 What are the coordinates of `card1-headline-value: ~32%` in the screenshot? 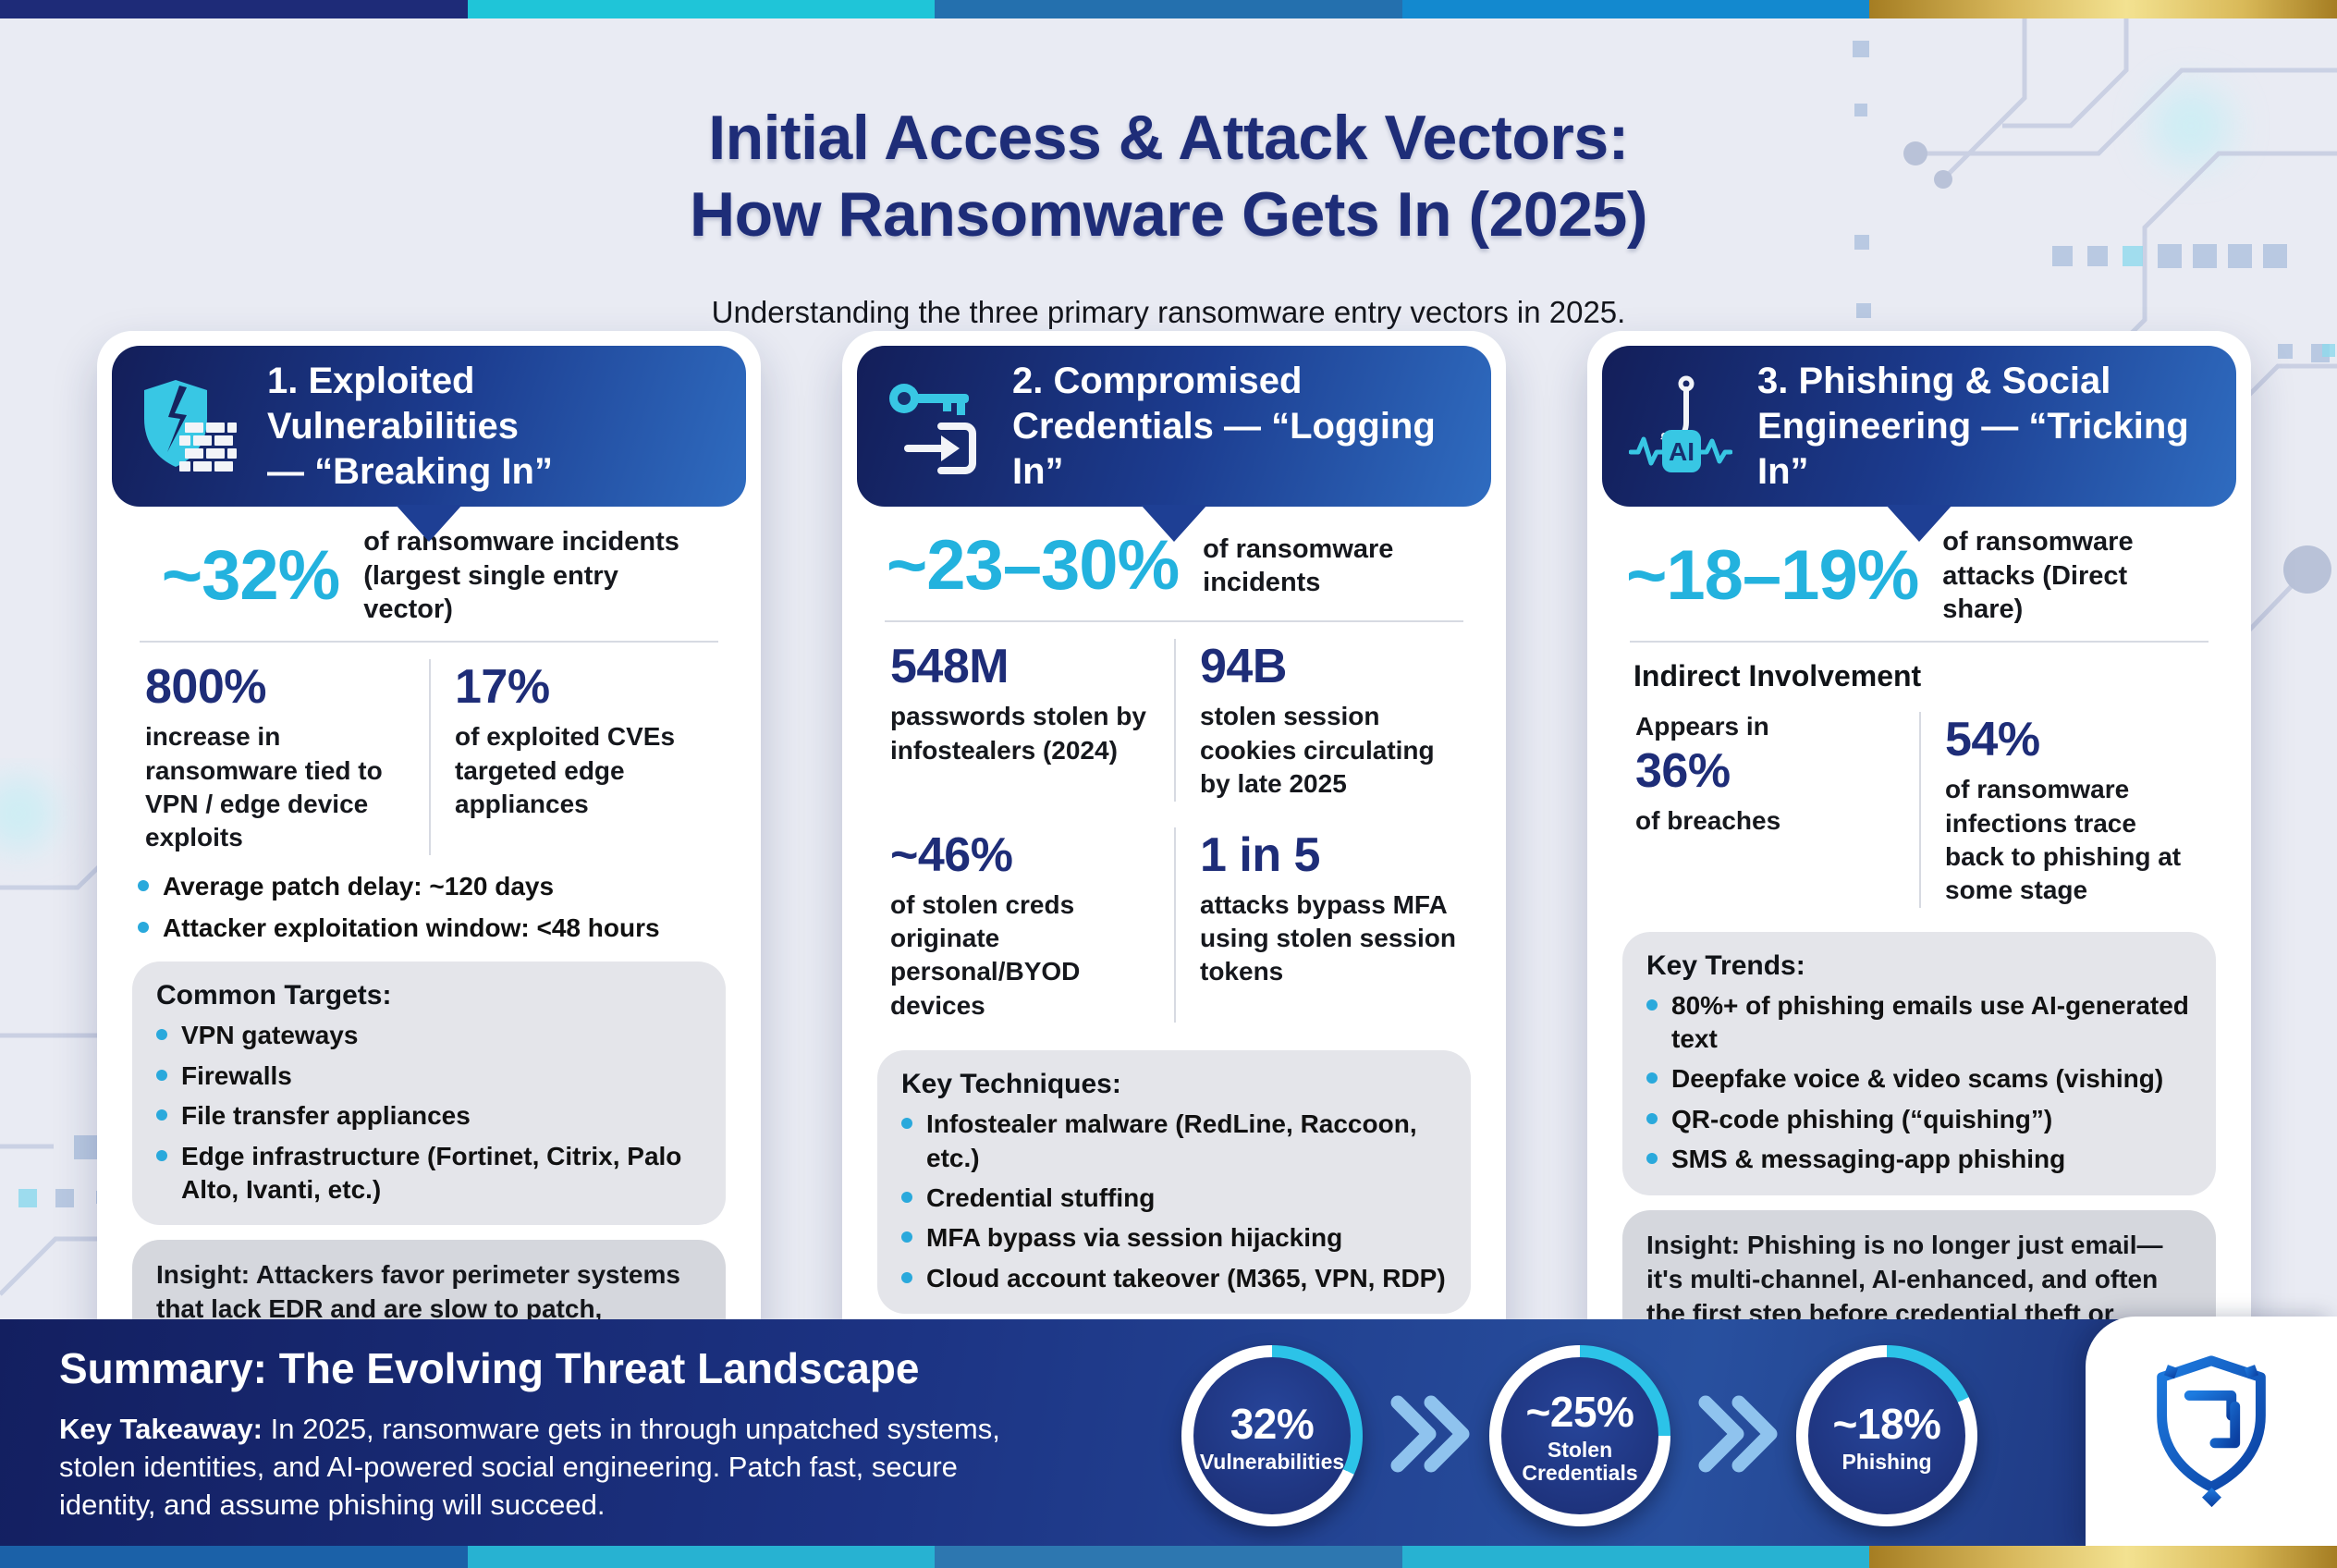 It's located at (250, 576).